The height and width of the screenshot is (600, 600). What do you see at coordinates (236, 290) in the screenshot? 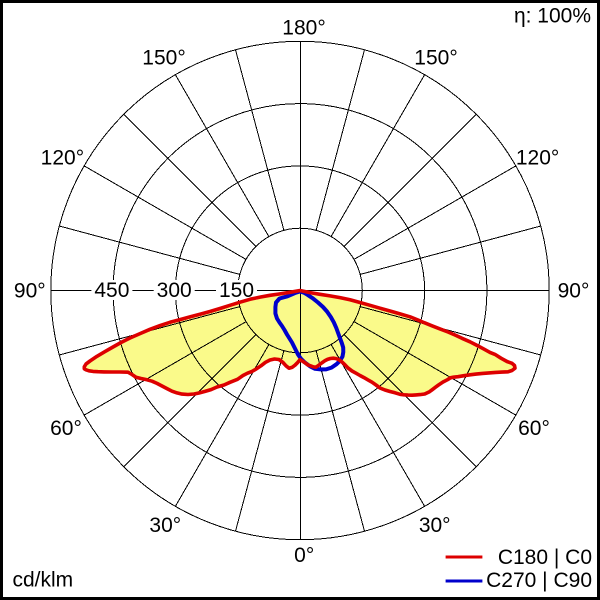
I see `svg-text: 150` at bounding box center [236, 290].